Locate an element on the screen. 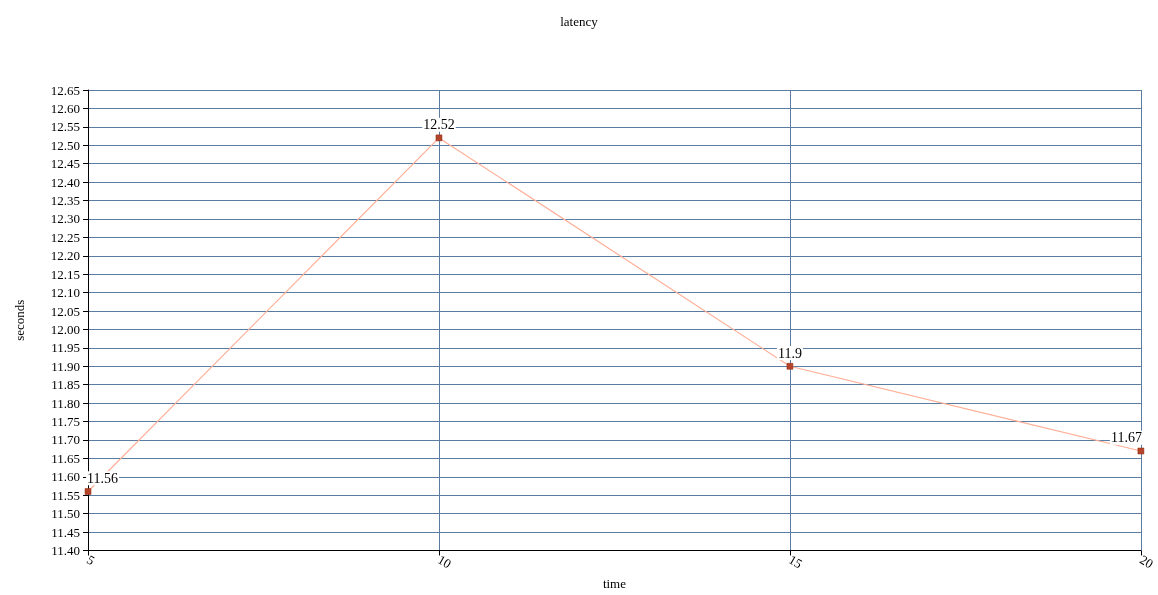  y-axis-title: seconds is located at coordinates (19, 320).